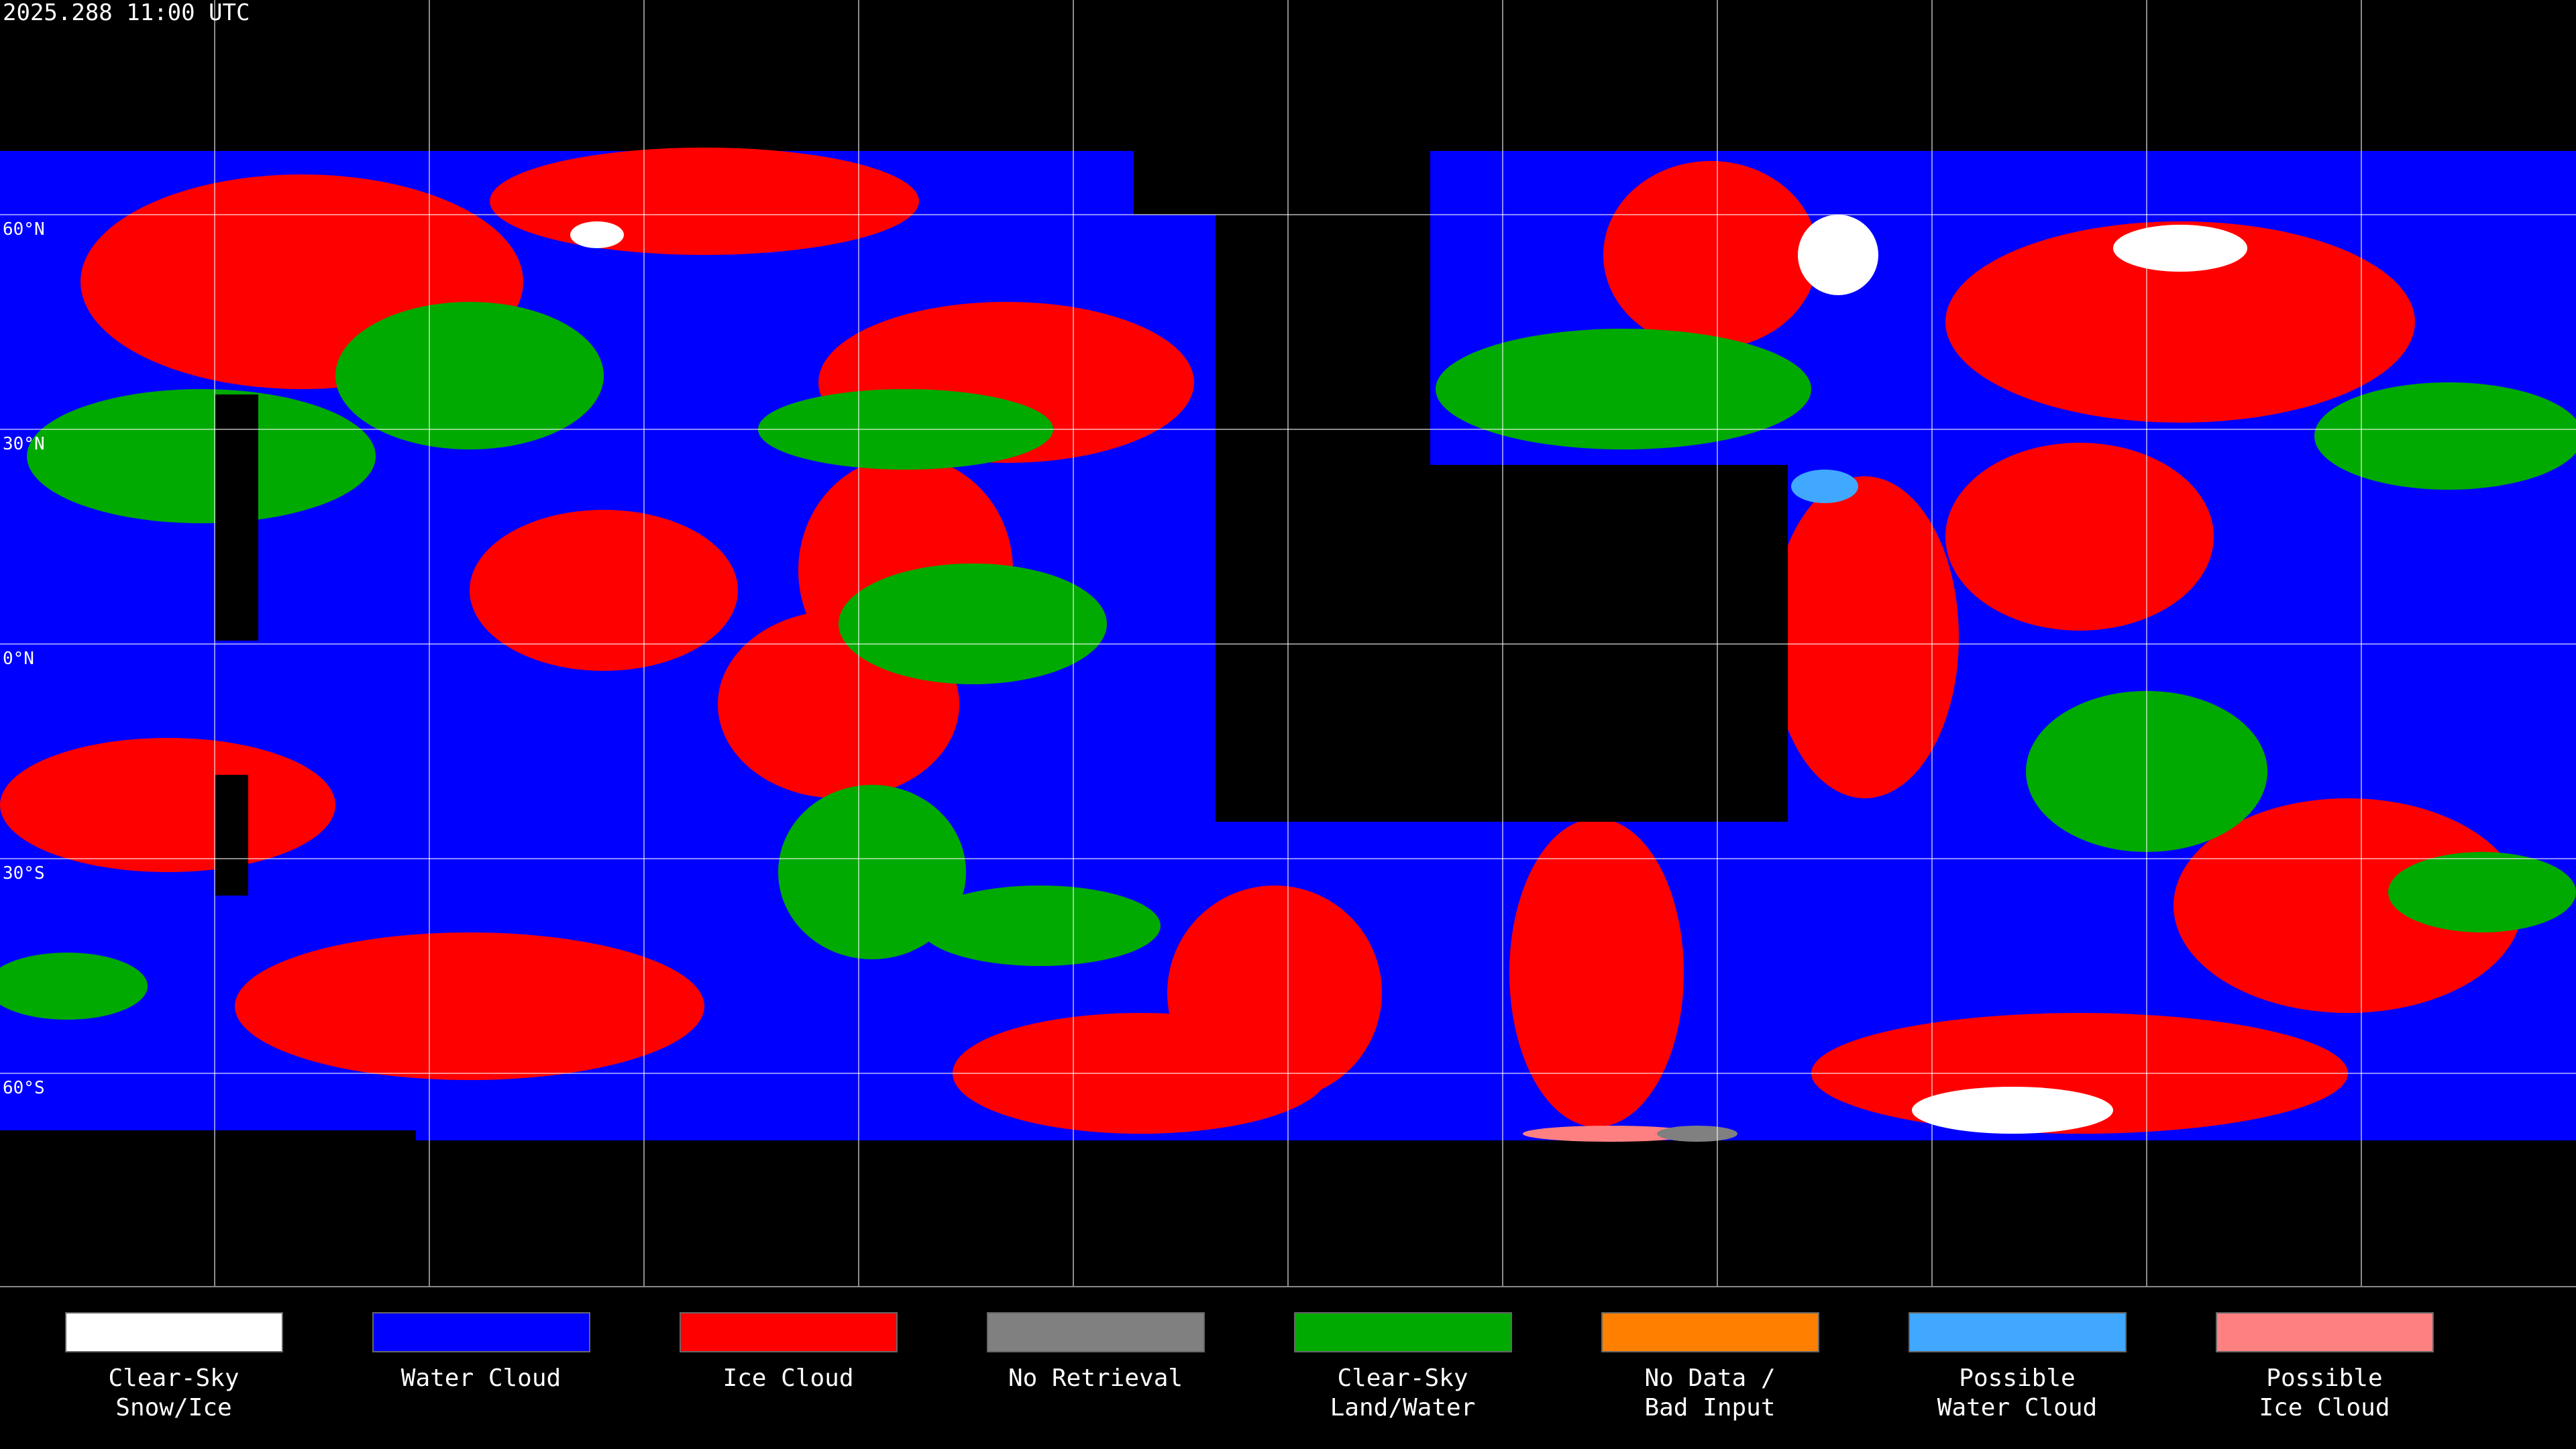 The height and width of the screenshot is (1449, 2576). Describe the element at coordinates (24, 873) in the screenshot. I see `latitude-label: 30°S` at that location.